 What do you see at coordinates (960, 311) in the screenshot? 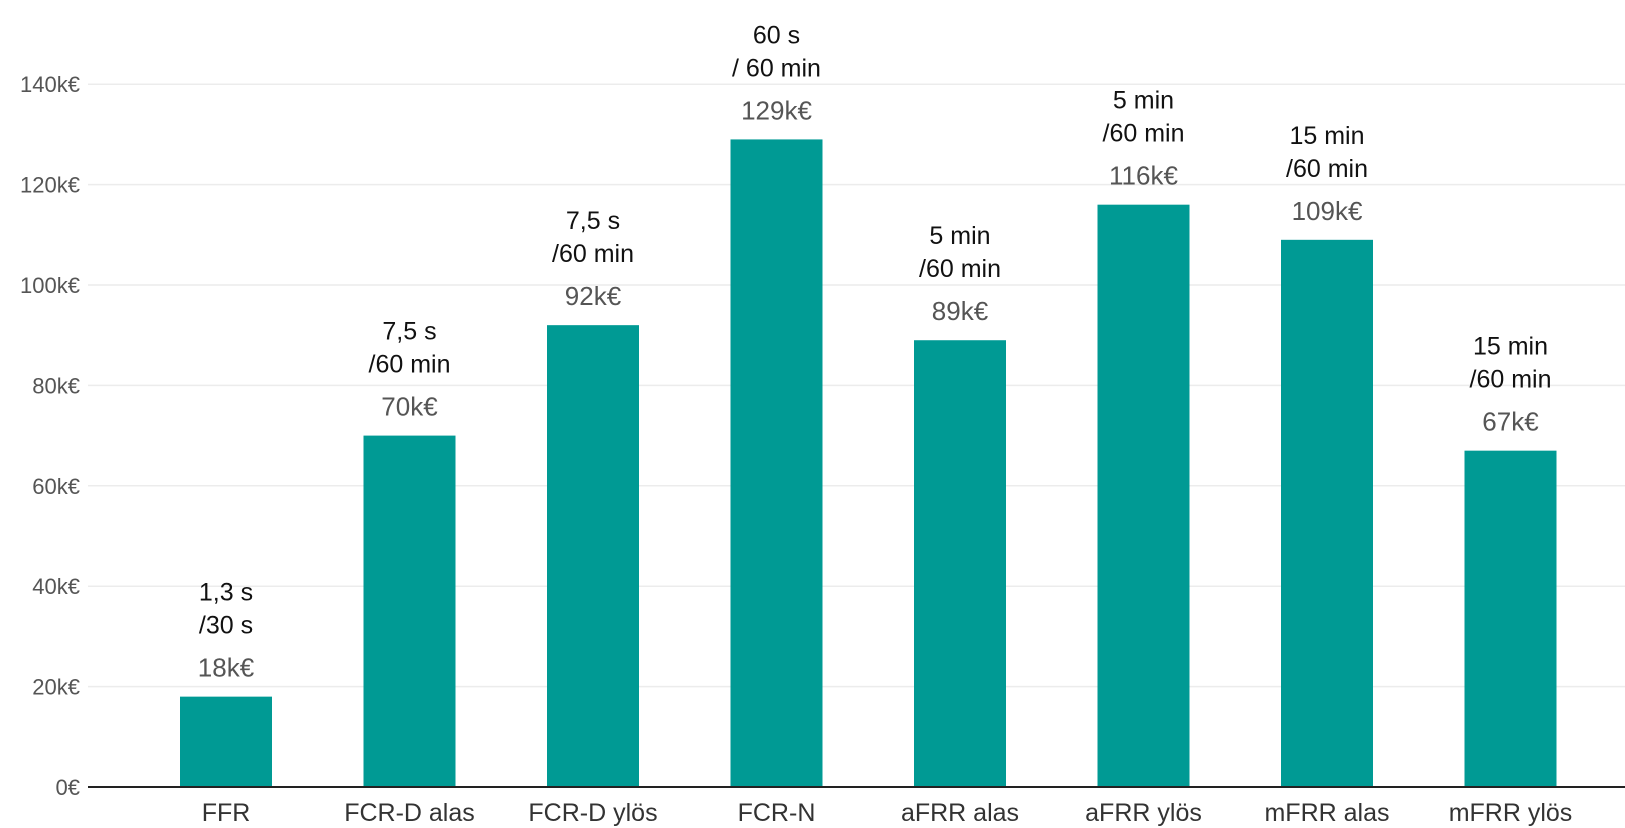
I see `bar-value-label: 89k€` at bounding box center [960, 311].